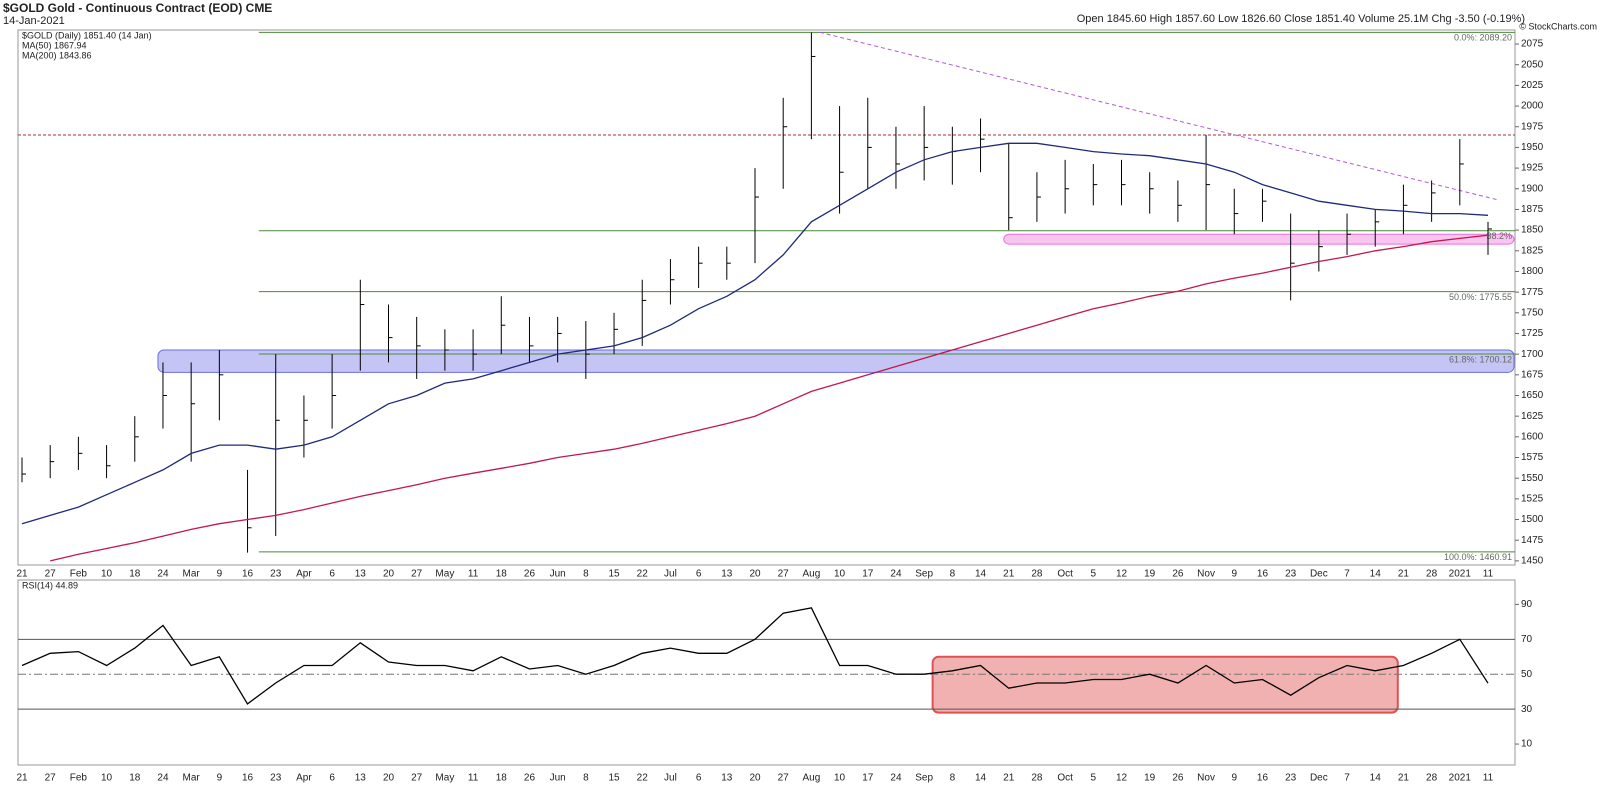  I want to click on y-tick-label: 1500, so click(1532, 519).